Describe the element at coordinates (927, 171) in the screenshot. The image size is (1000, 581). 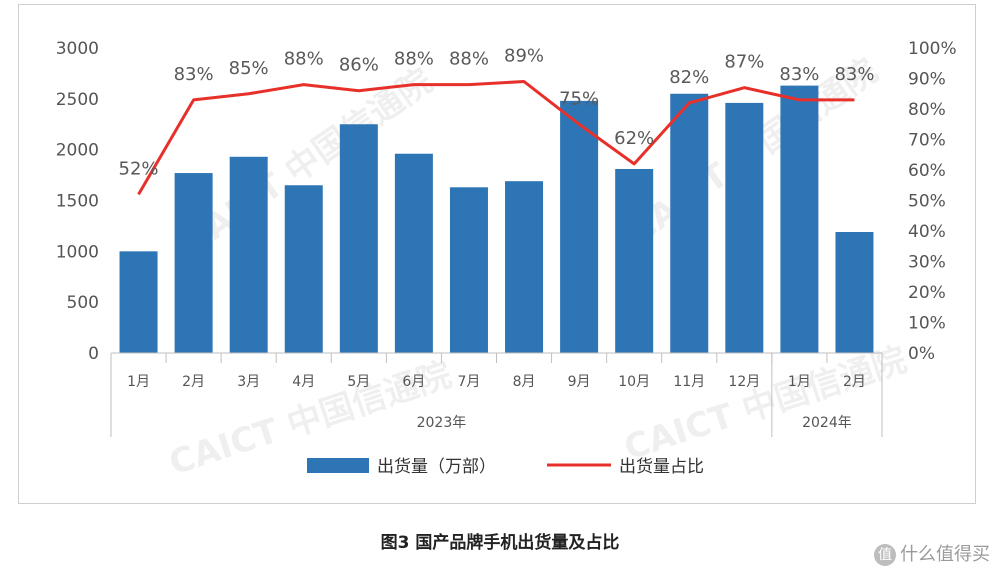
I see `y-right-tick-label: 60%` at that location.